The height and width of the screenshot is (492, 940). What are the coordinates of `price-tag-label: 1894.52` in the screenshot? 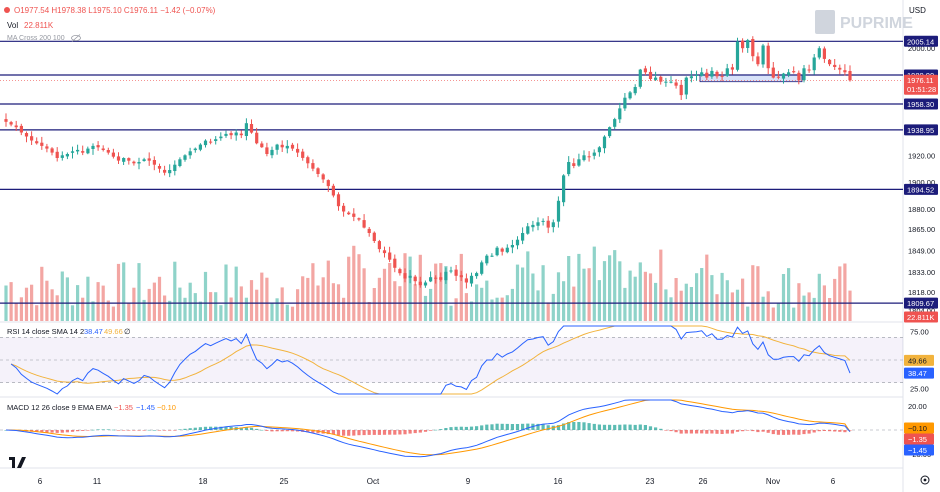 It's located at (920, 189).